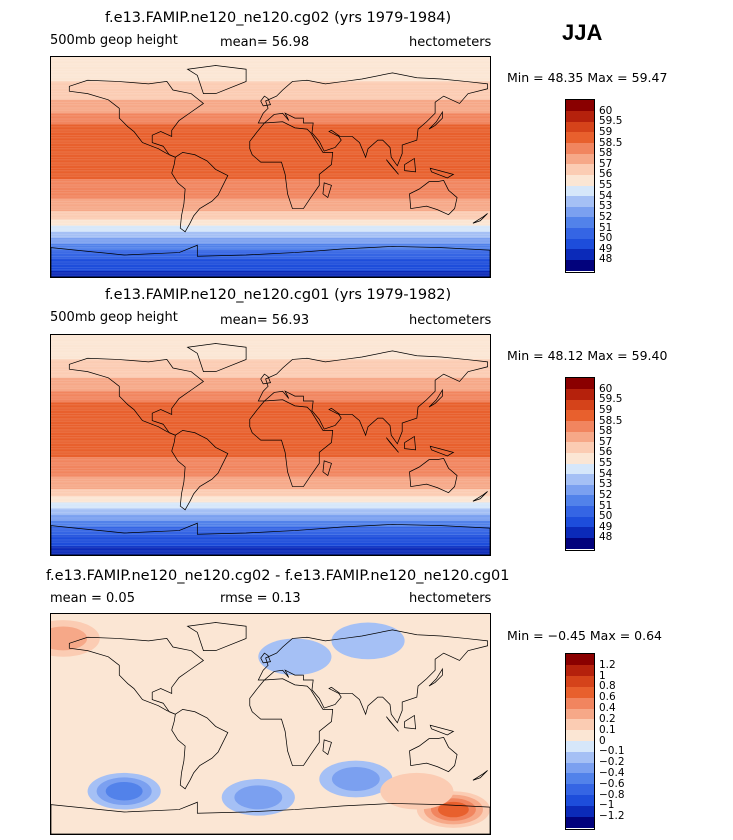 The image size is (733, 840). What do you see at coordinates (114, 40) in the screenshot?
I see `panel1-variable: 500mb geop height` at bounding box center [114, 40].